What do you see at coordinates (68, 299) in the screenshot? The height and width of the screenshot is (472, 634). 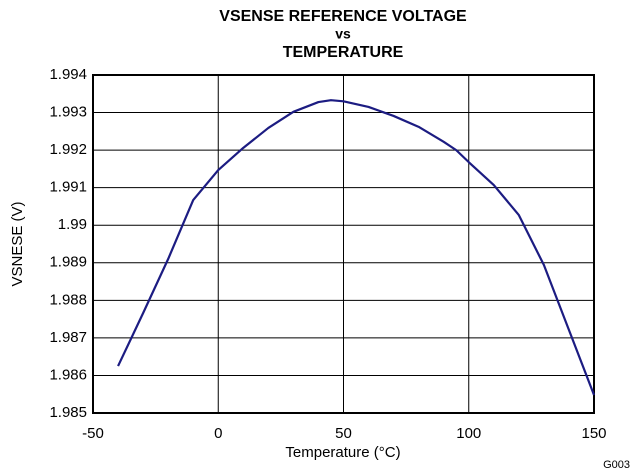 I see `y-tick-label: 1.988` at bounding box center [68, 299].